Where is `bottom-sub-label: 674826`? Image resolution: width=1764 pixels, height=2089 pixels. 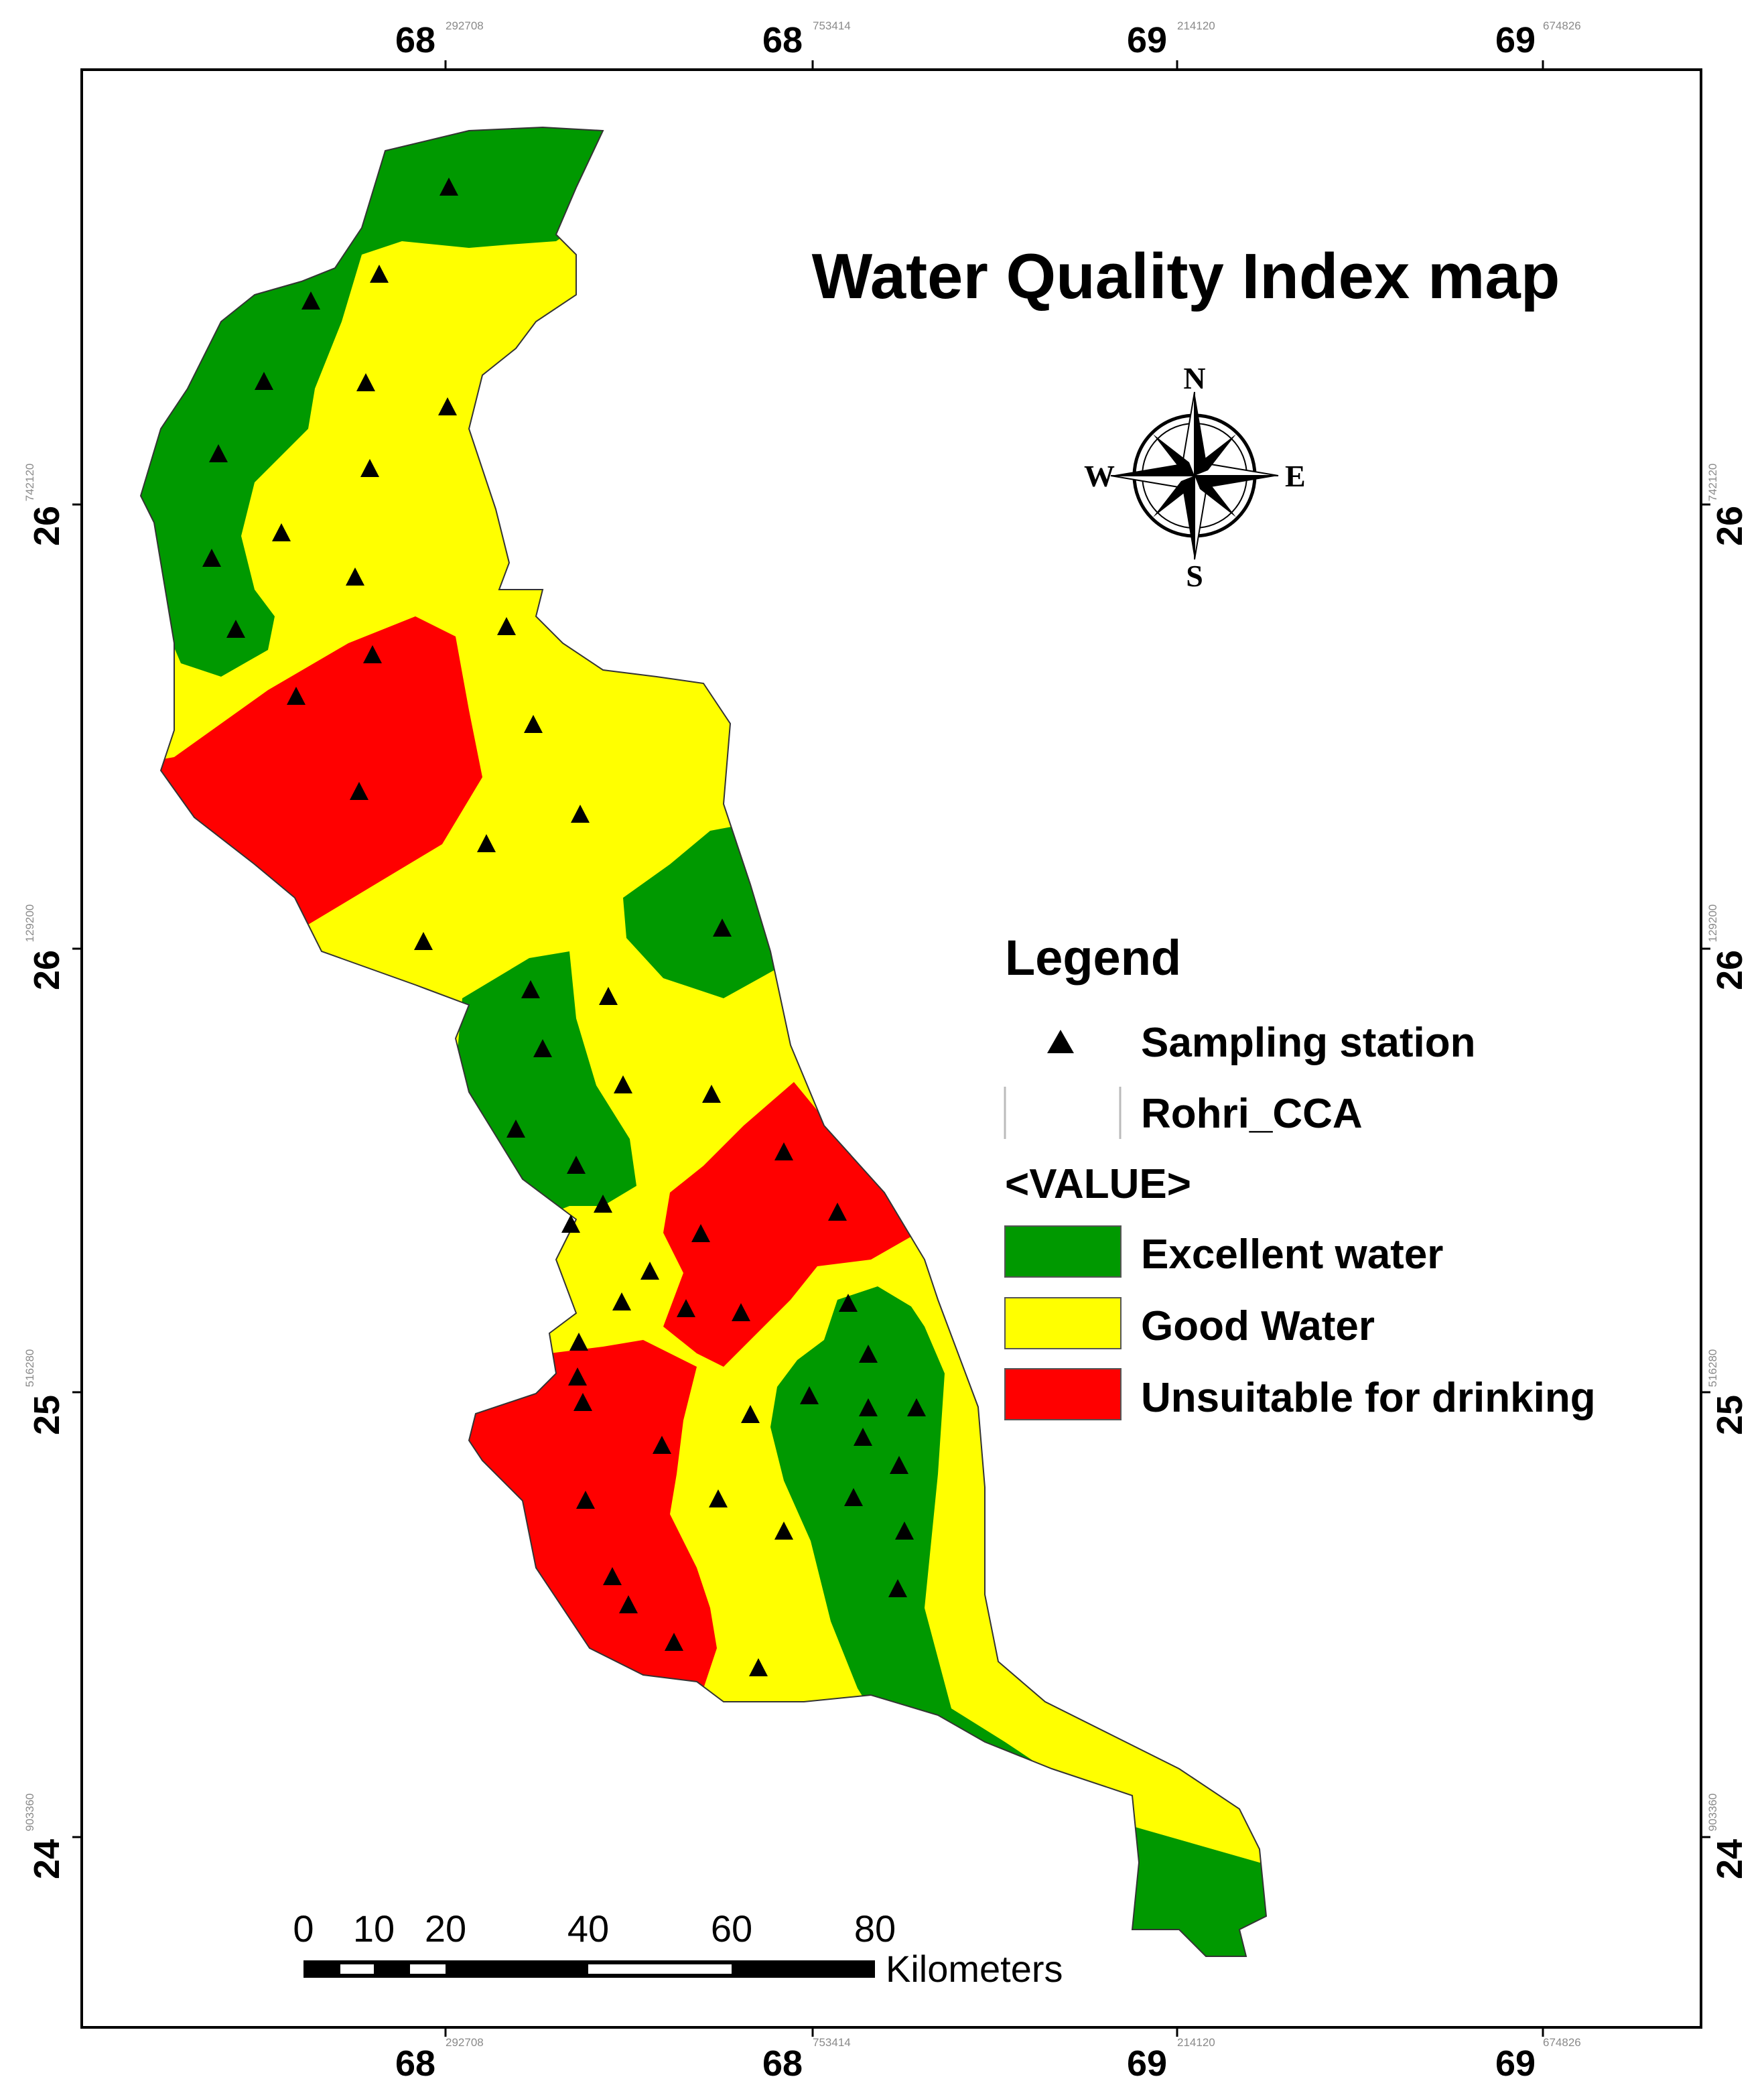
bottom-sub-label: 674826 is located at coordinates (1562, 2042).